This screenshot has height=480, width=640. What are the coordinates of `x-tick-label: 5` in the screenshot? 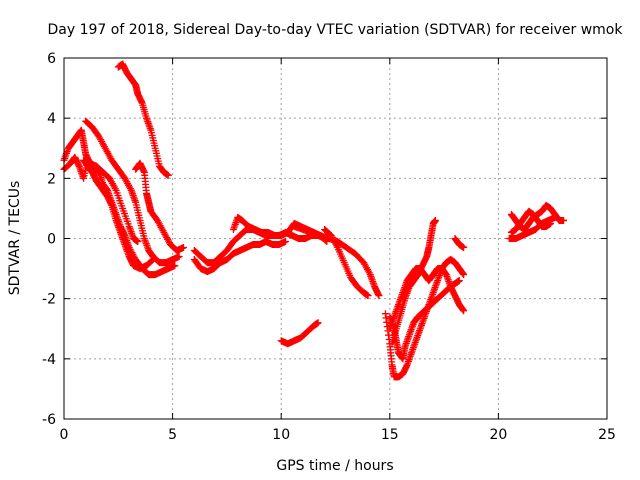 It's located at (172, 435).